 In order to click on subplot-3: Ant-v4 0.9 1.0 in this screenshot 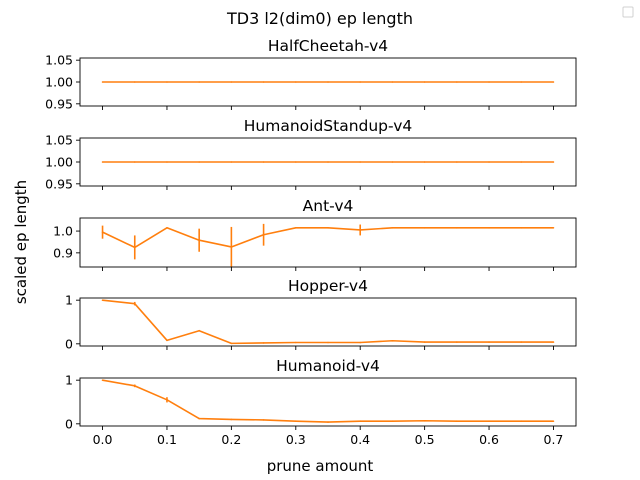, I will do `click(315, 234)`.